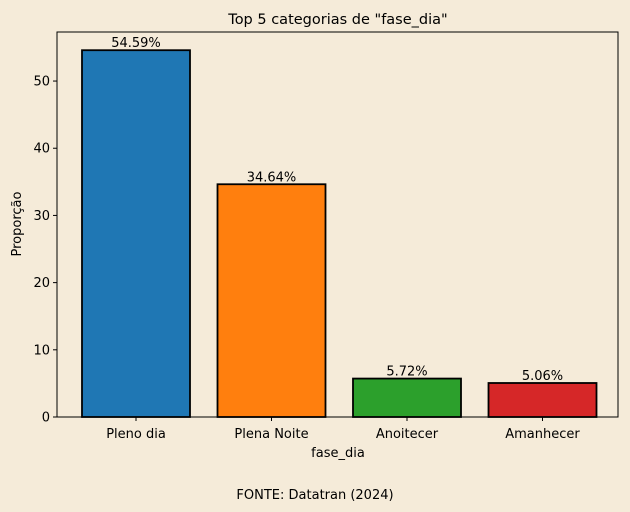  What do you see at coordinates (136, 434) in the screenshot?
I see `x-tick-label: Pleno dia` at bounding box center [136, 434].